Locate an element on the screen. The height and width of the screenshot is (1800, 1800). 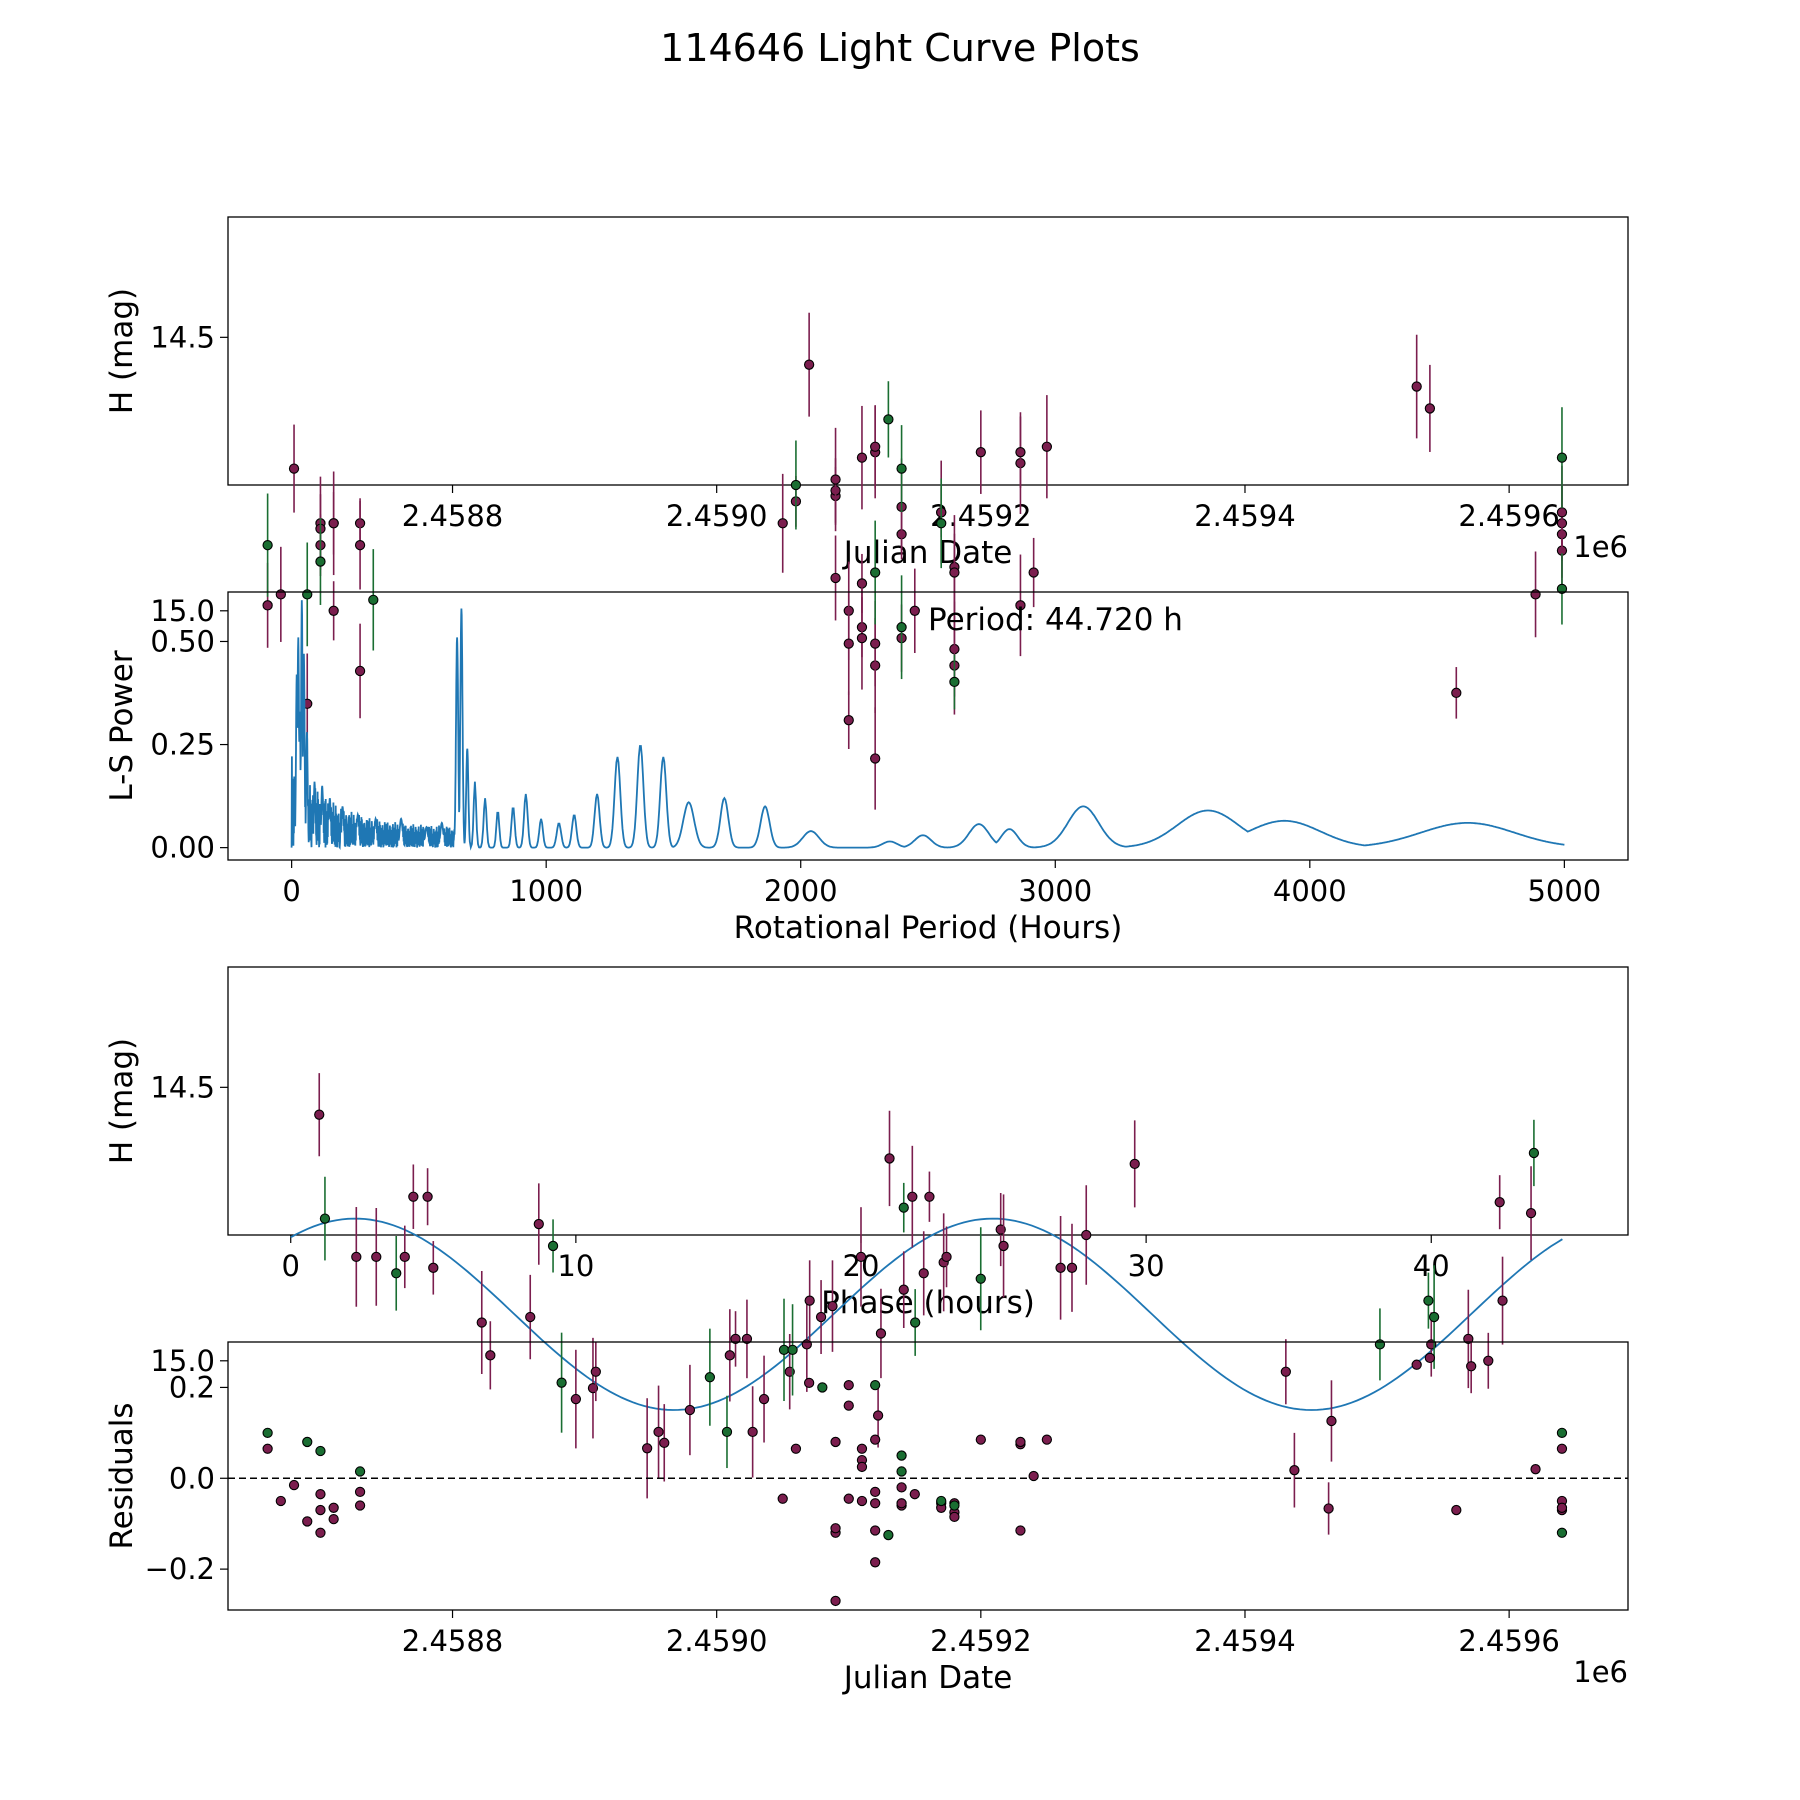
y-axis-label: L-S Power is located at coordinates (122, 725).